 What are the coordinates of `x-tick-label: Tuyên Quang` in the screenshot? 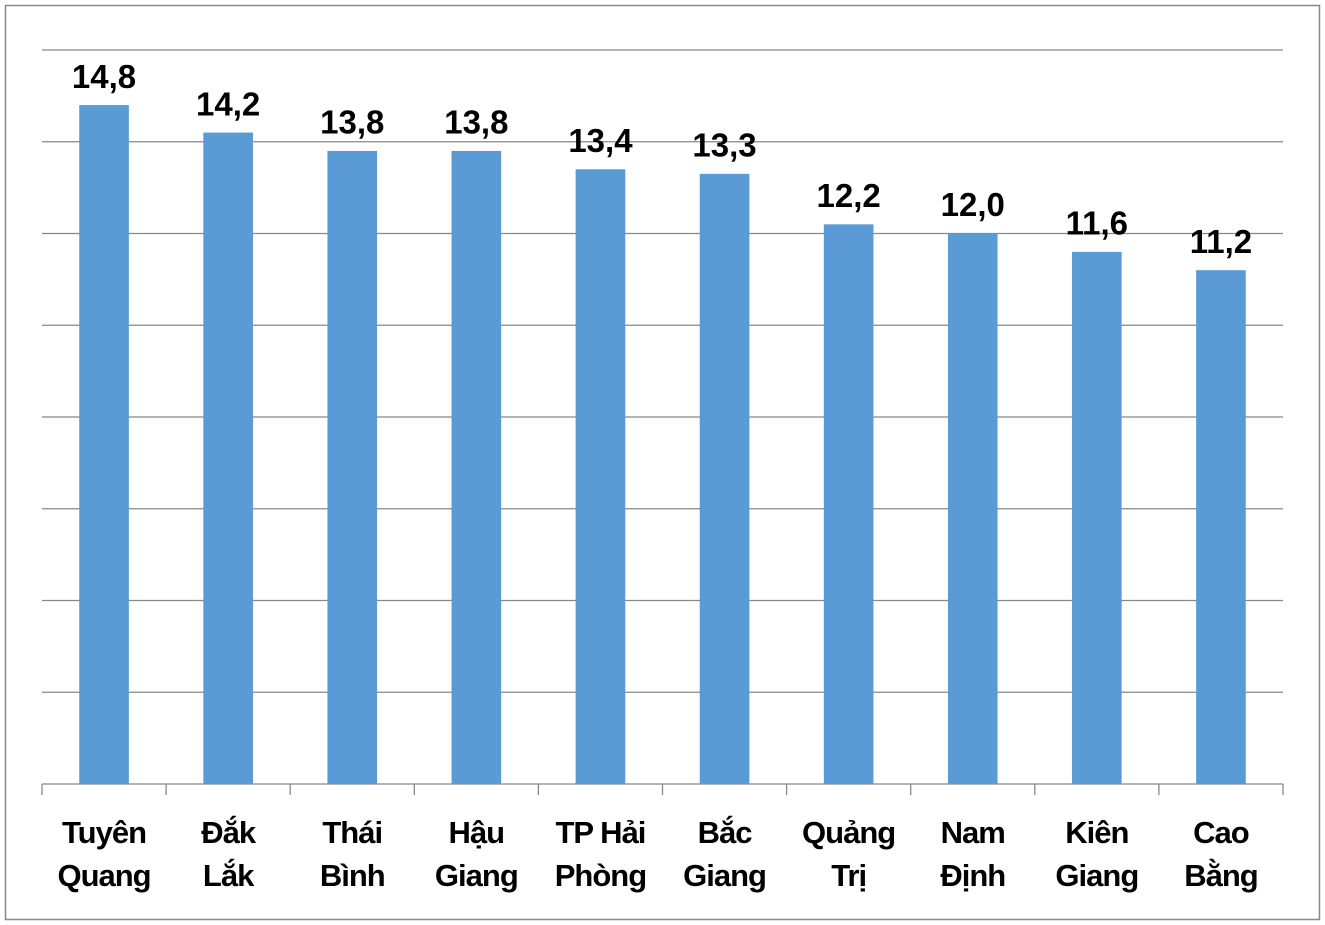 It's located at (104, 854).